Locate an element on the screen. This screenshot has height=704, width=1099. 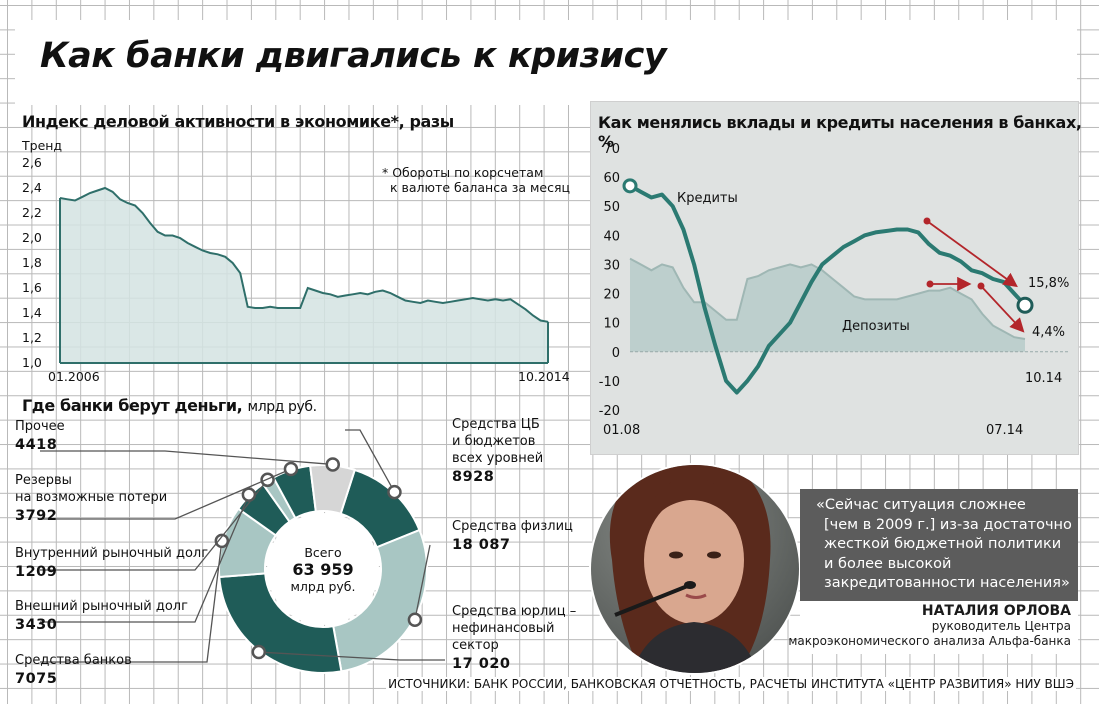
title-box is located at coordinates (546, 62).